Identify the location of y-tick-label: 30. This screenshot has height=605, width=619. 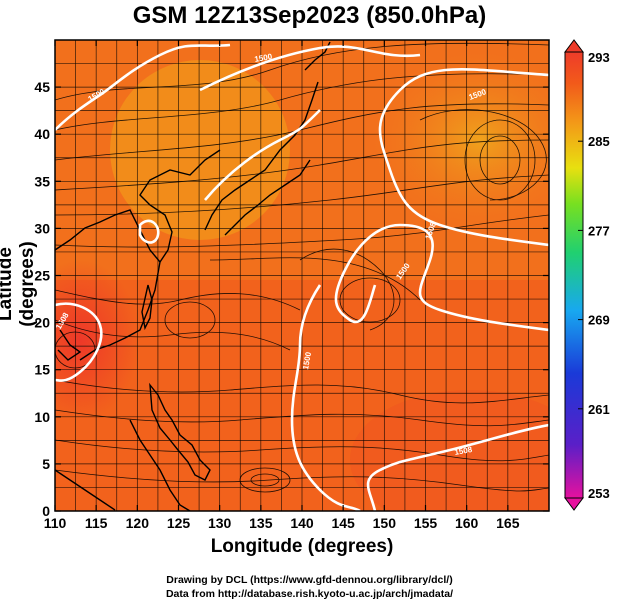
(42, 228).